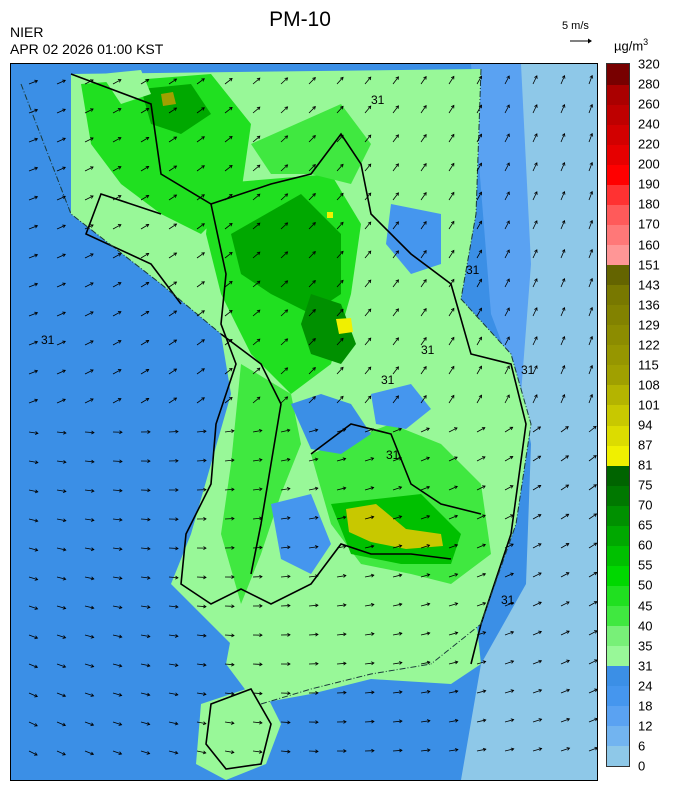 Image resolution: width=673 pixels, height=795 pixels. I want to click on legend-tick-label: 151, so click(649, 265).